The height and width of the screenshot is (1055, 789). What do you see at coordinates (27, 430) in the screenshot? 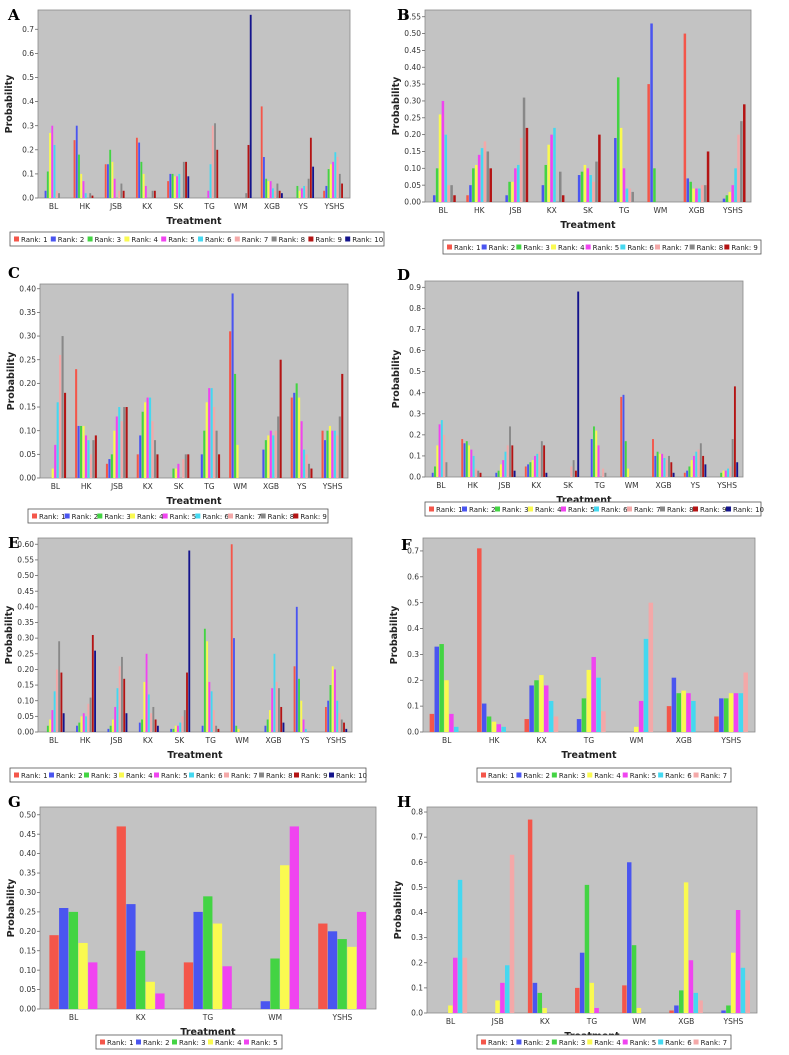
I see `y-tick-label: 0.10` at bounding box center [27, 430].